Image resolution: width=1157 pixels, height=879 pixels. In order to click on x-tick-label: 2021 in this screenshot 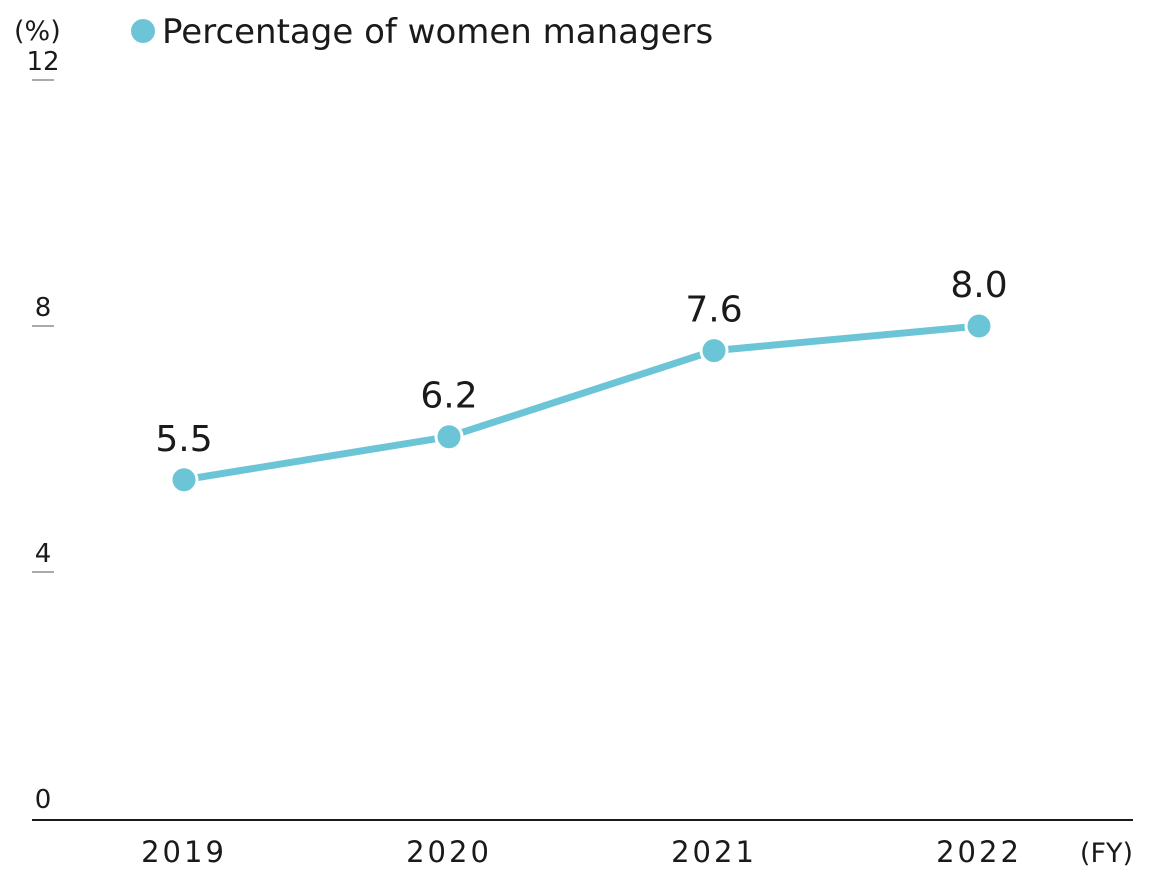, I will do `click(714, 852)`.